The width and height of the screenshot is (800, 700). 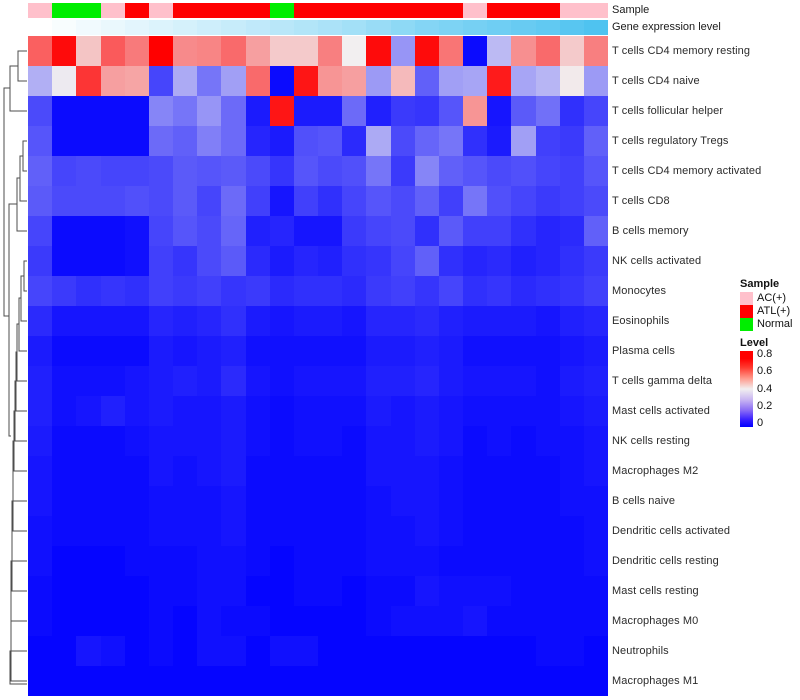 What do you see at coordinates (665, 561) in the screenshot?
I see `row-label: Dendritic cells resting` at bounding box center [665, 561].